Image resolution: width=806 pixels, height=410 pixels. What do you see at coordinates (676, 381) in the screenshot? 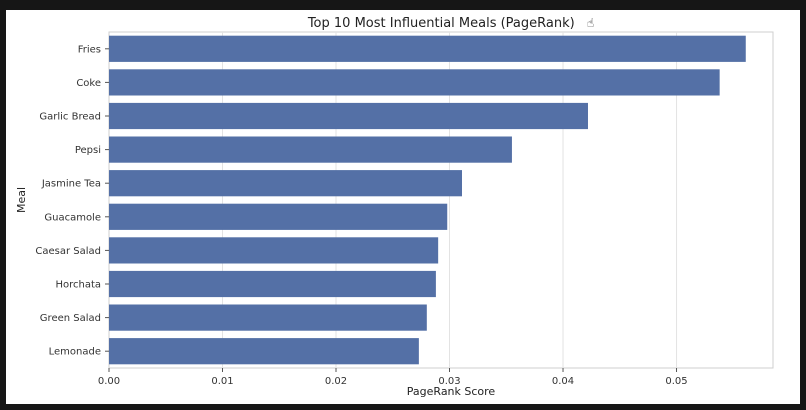
I see `x-tick-label: 0.05` at bounding box center [676, 381].